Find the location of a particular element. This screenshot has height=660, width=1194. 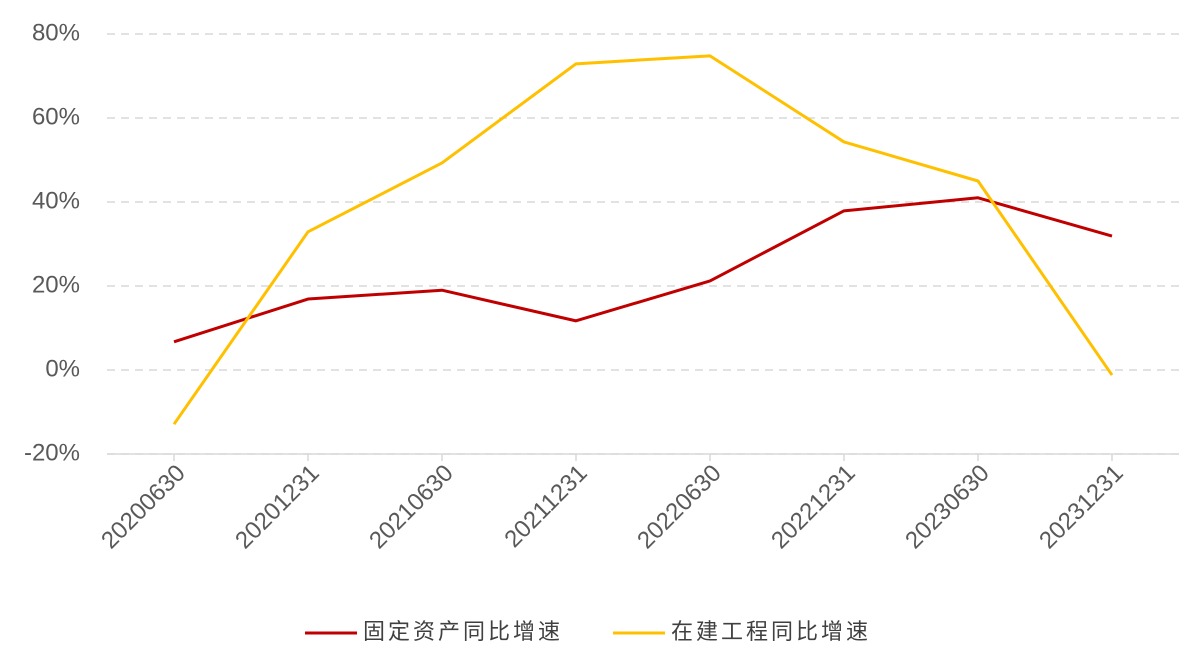

y-tick-label: 20% is located at coordinates (56, 284).